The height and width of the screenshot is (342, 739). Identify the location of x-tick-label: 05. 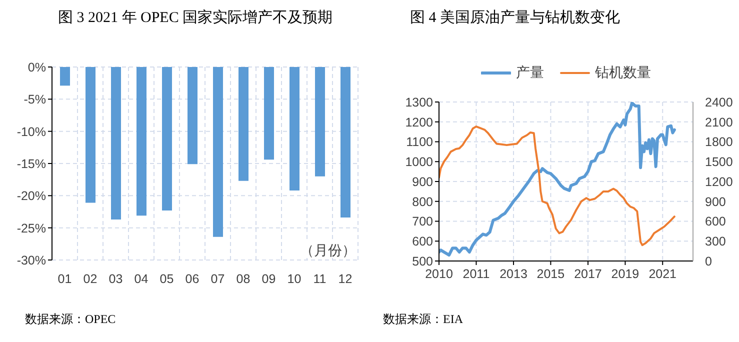
(167, 279).